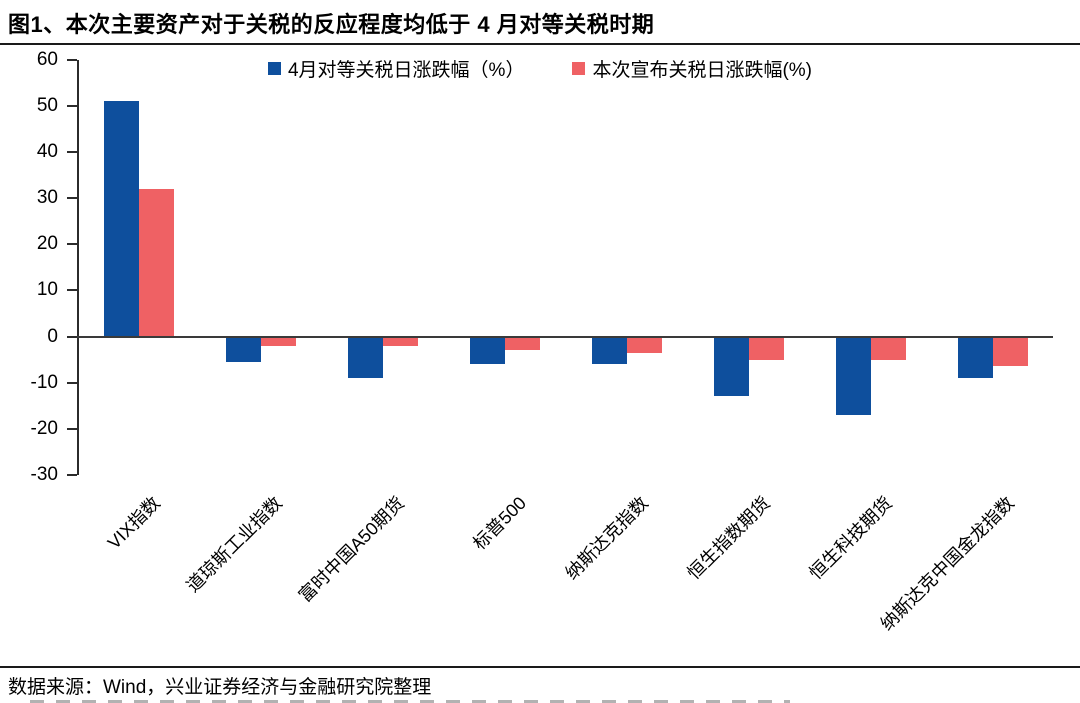 Image resolution: width=1080 pixels, height=703 pixels. Describe the element at coordinates (540, 44) in the screenshot. I see `title-divider-line` at that location.